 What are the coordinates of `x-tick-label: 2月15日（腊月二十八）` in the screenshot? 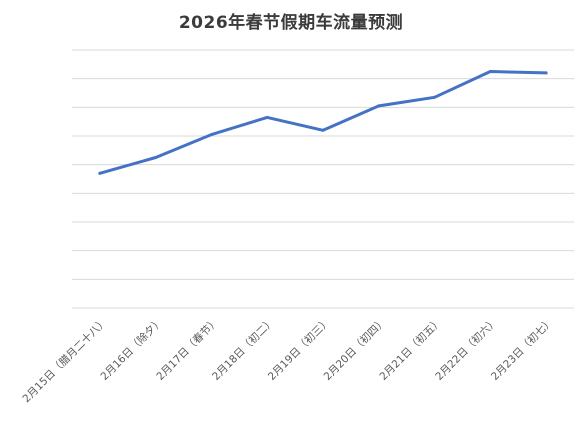 It's located at (65, 360).